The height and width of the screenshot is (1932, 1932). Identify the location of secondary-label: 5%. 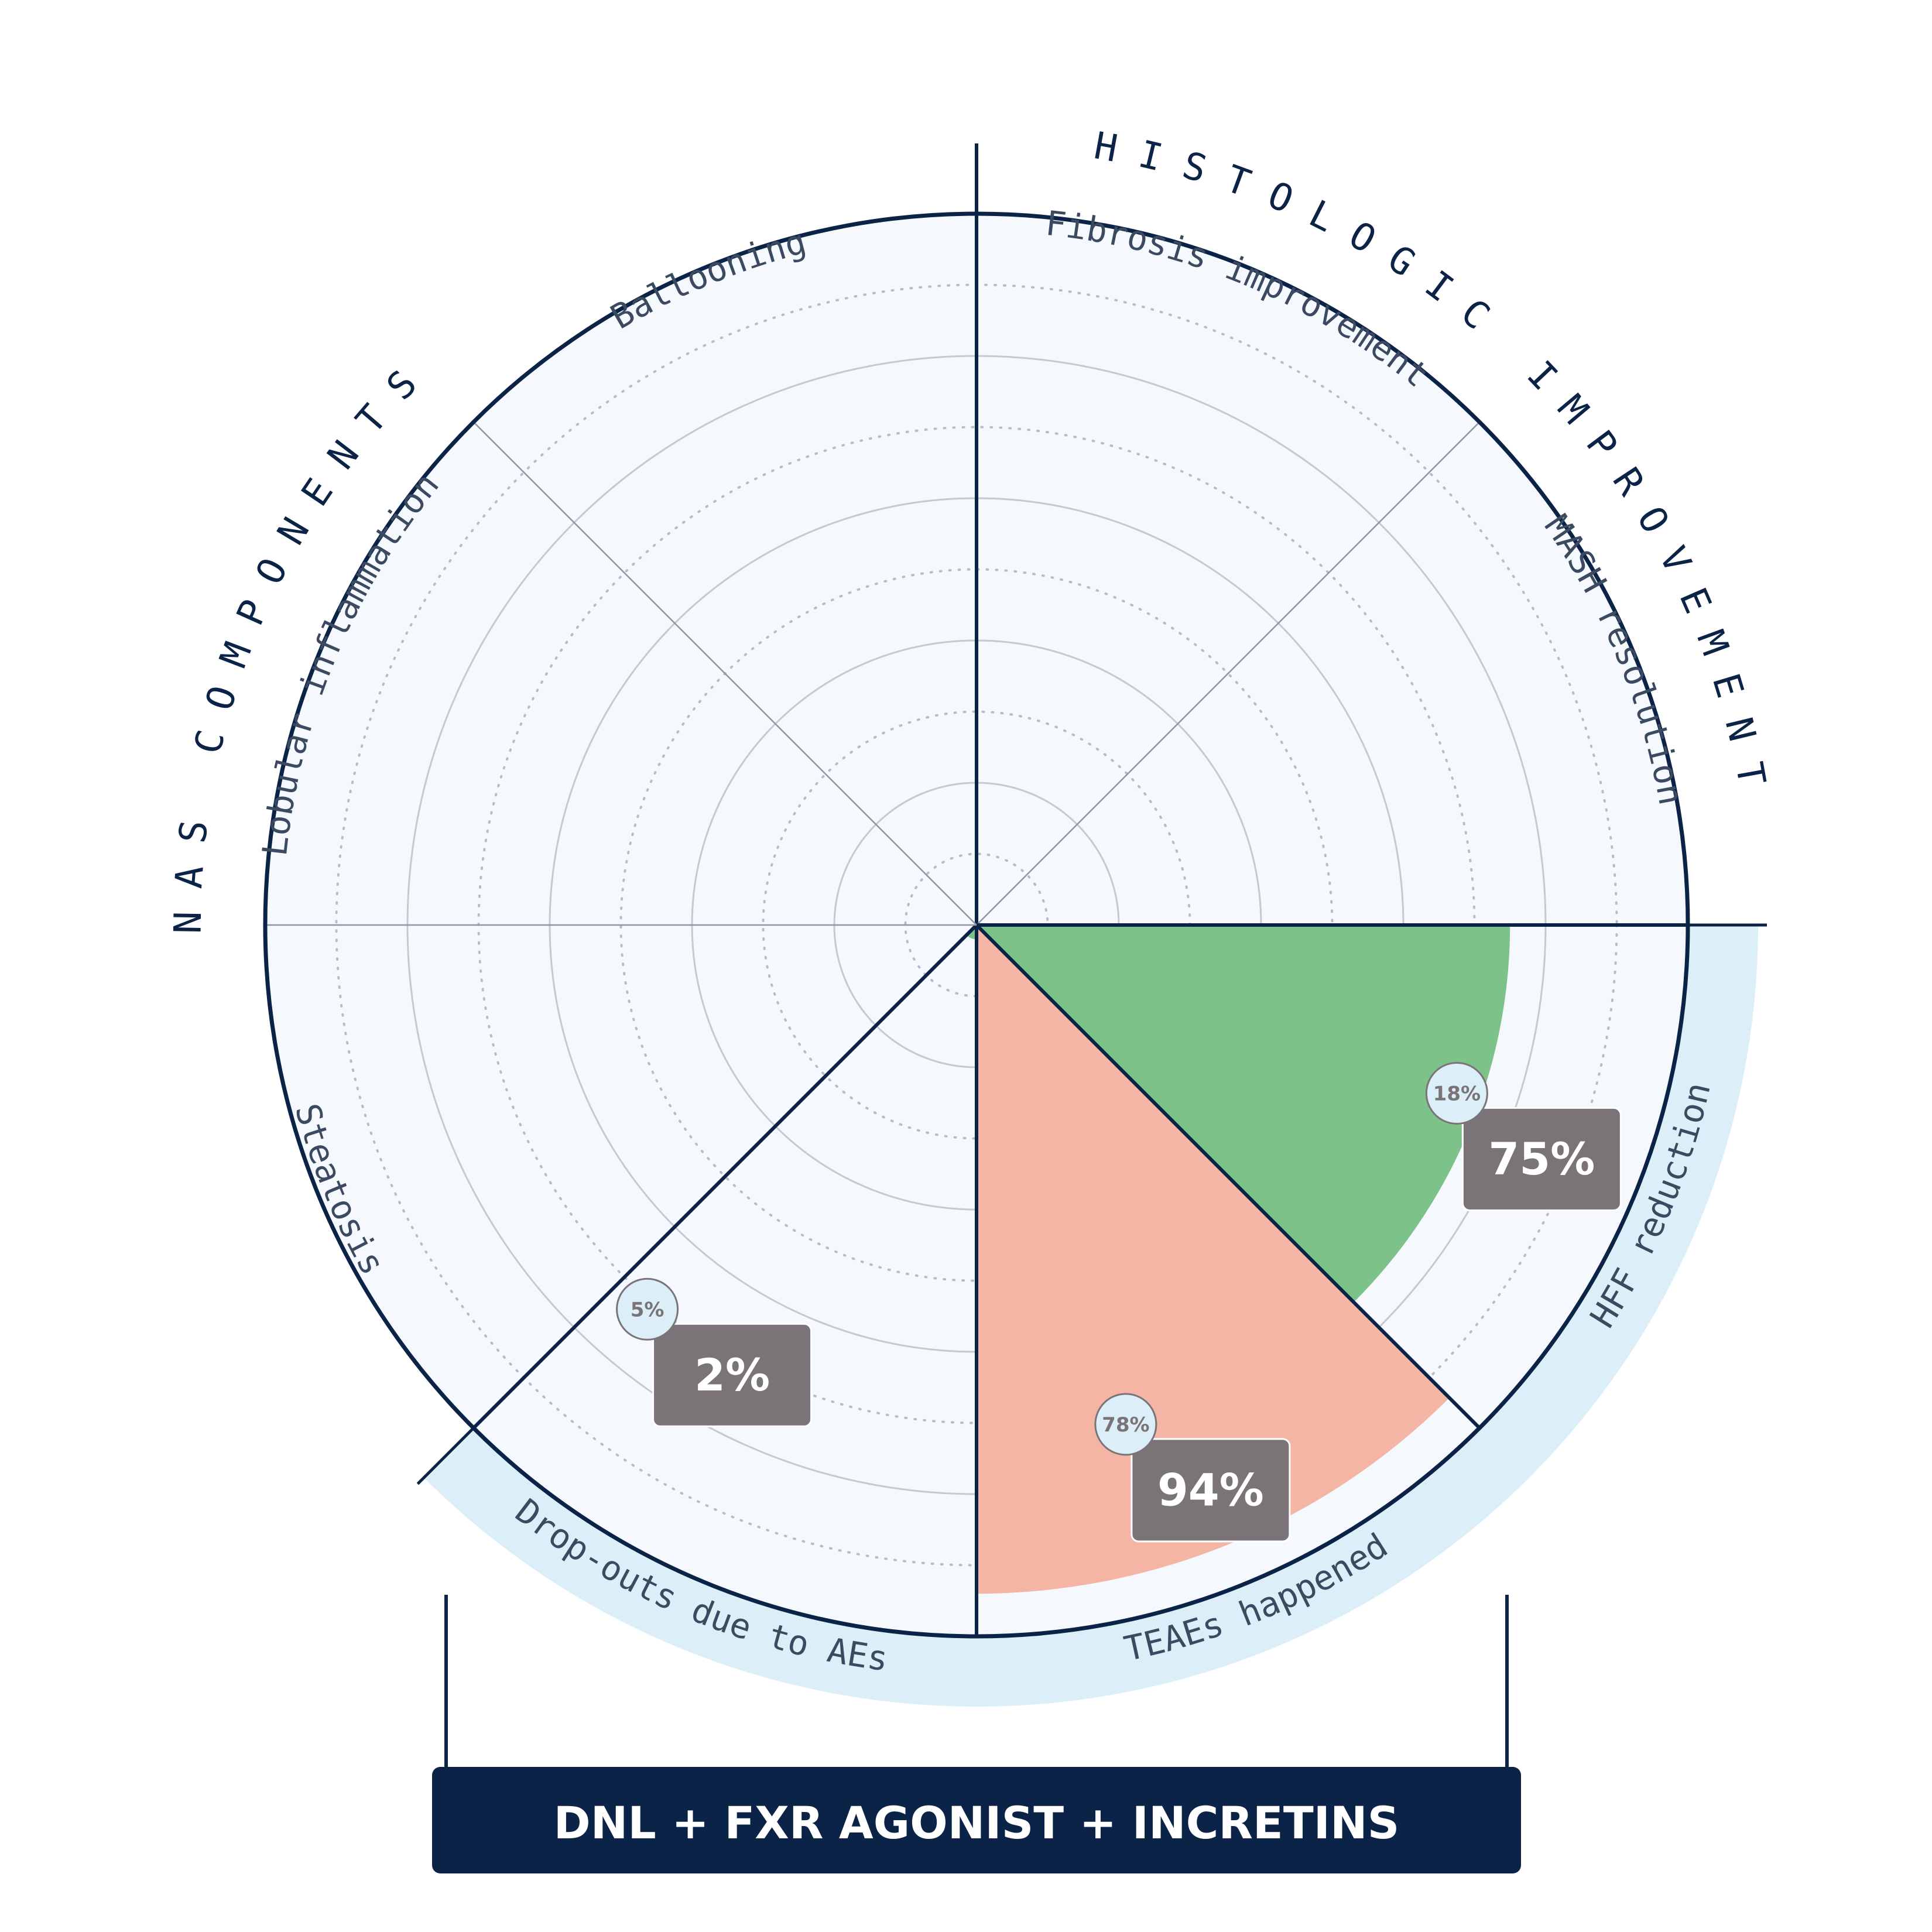
(647, 1309).